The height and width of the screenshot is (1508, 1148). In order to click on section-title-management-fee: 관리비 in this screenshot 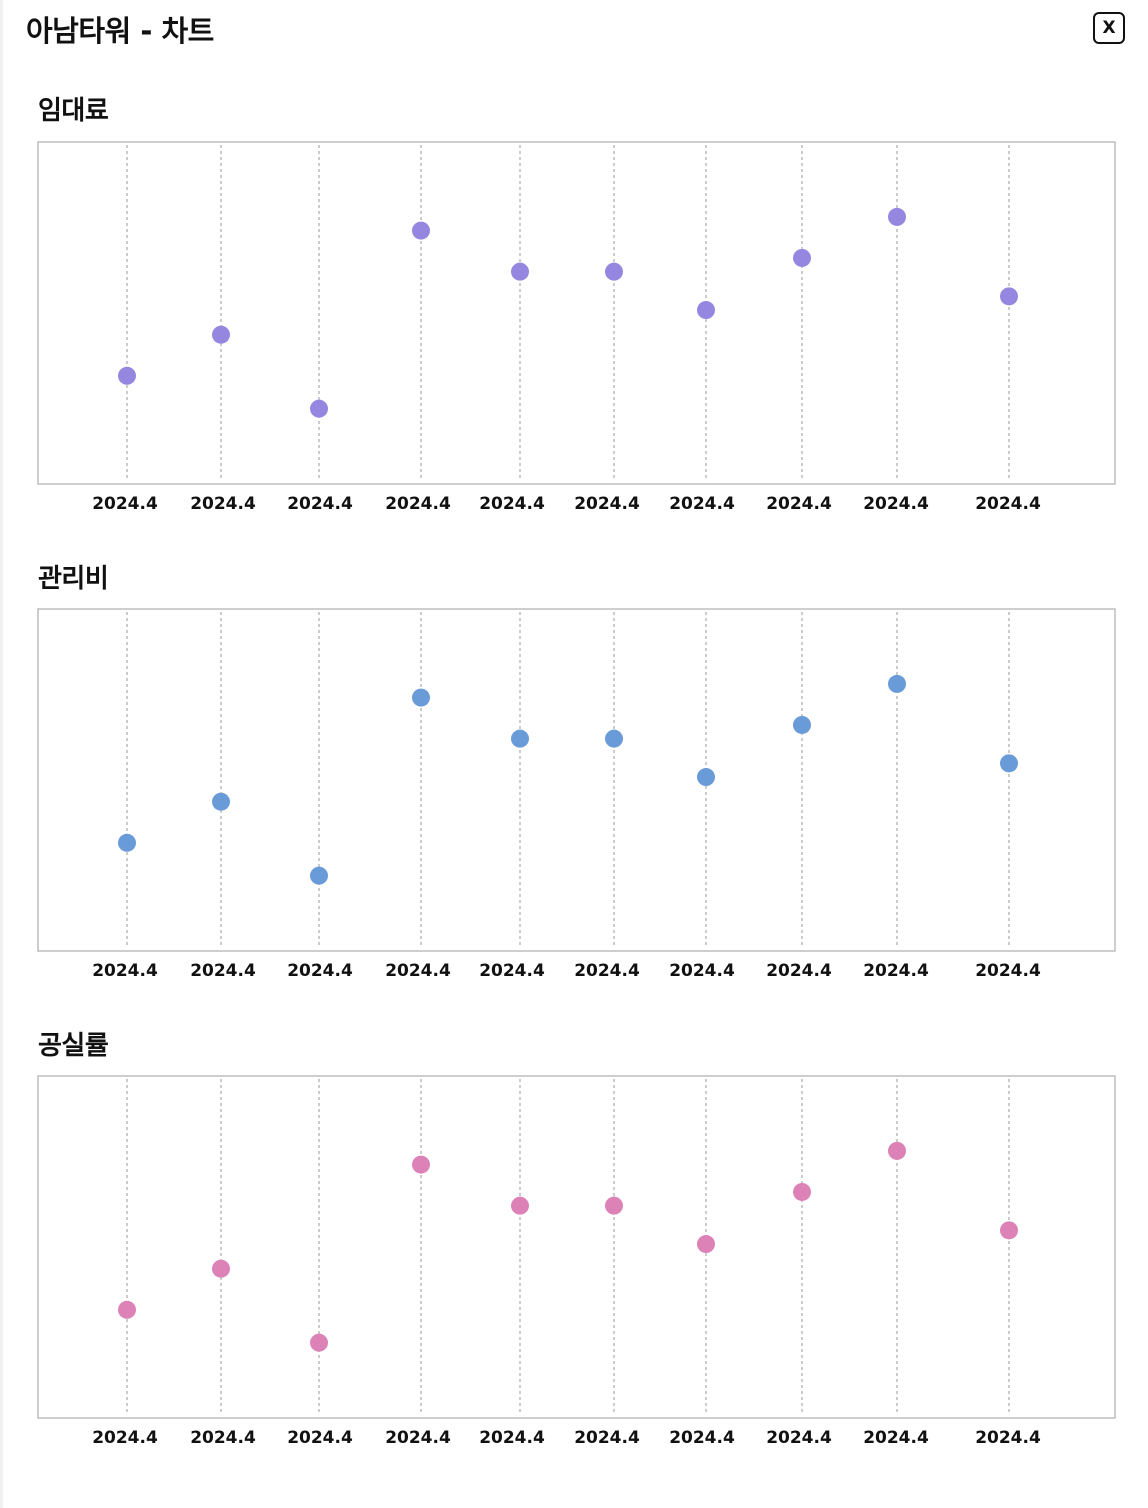, I will do `click(73, 579)`.